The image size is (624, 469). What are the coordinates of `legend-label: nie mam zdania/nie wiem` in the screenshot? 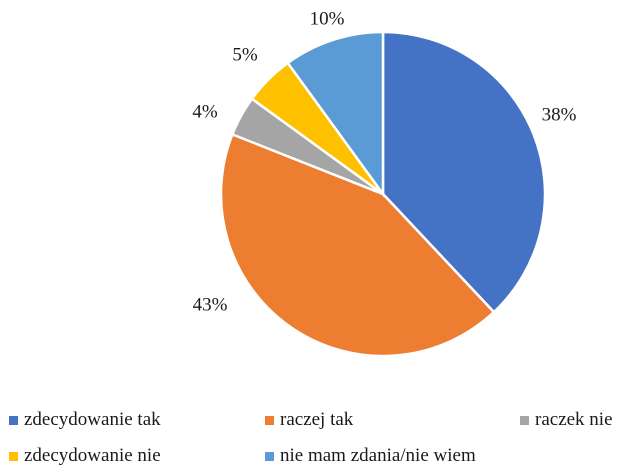 It's located at (378, 455).